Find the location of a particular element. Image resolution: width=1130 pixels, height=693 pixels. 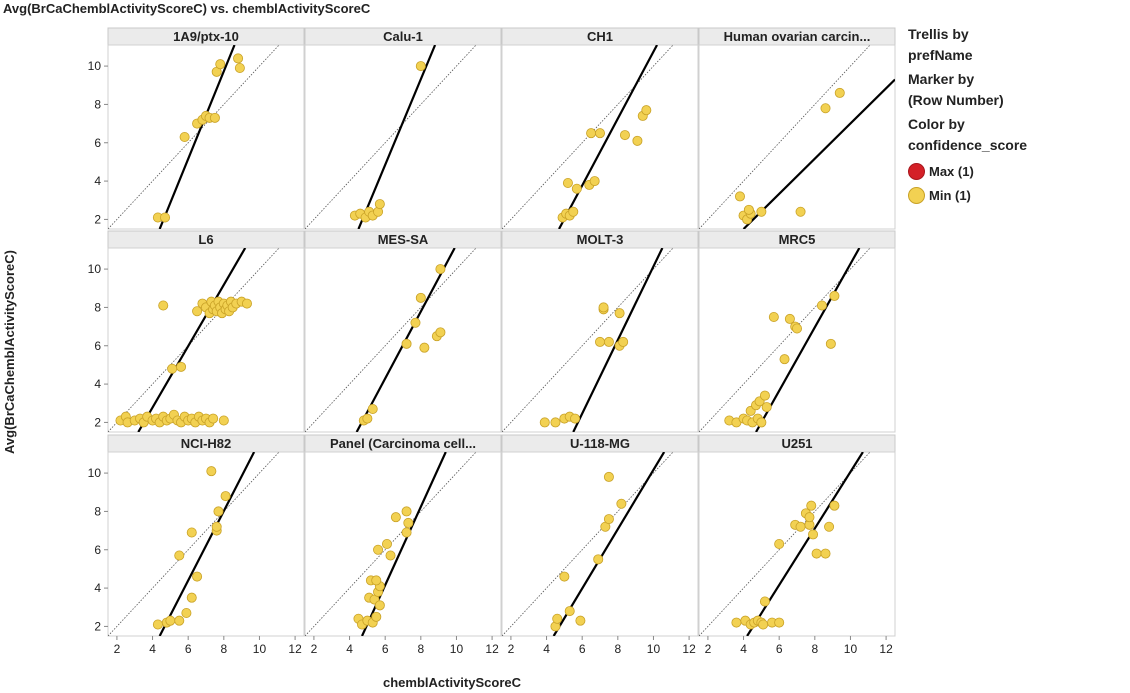

legend-color: Color by confidence_score is located at coordinates (967, 135).